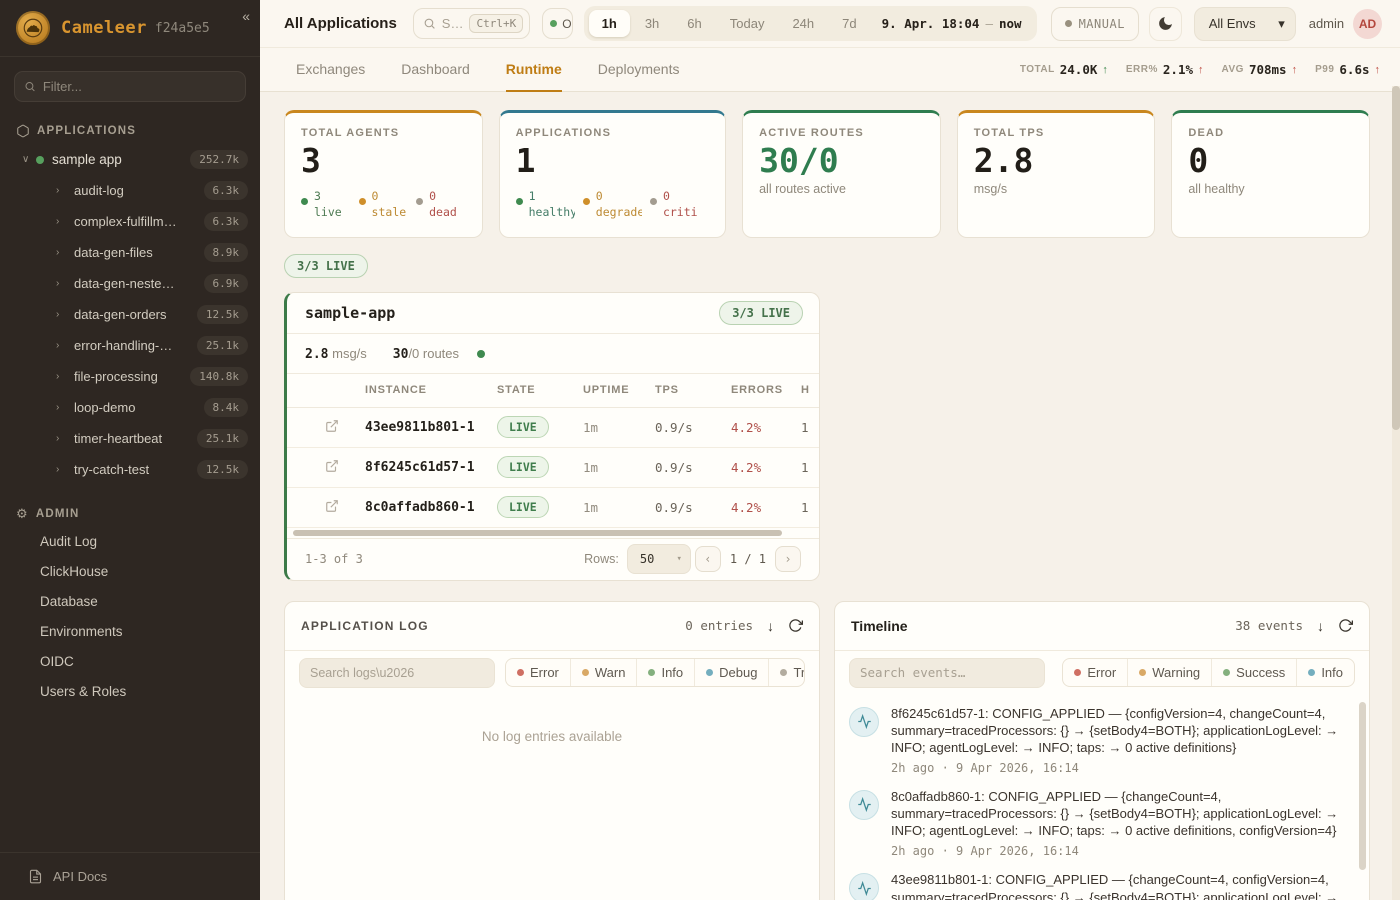 Image resolution: width=1400 pixels, height=900 pixels. What do you see at coordinates (533, 70) in the screenshot?
I see `tab-runtime: Runtime` at bounding box center [533, 70].